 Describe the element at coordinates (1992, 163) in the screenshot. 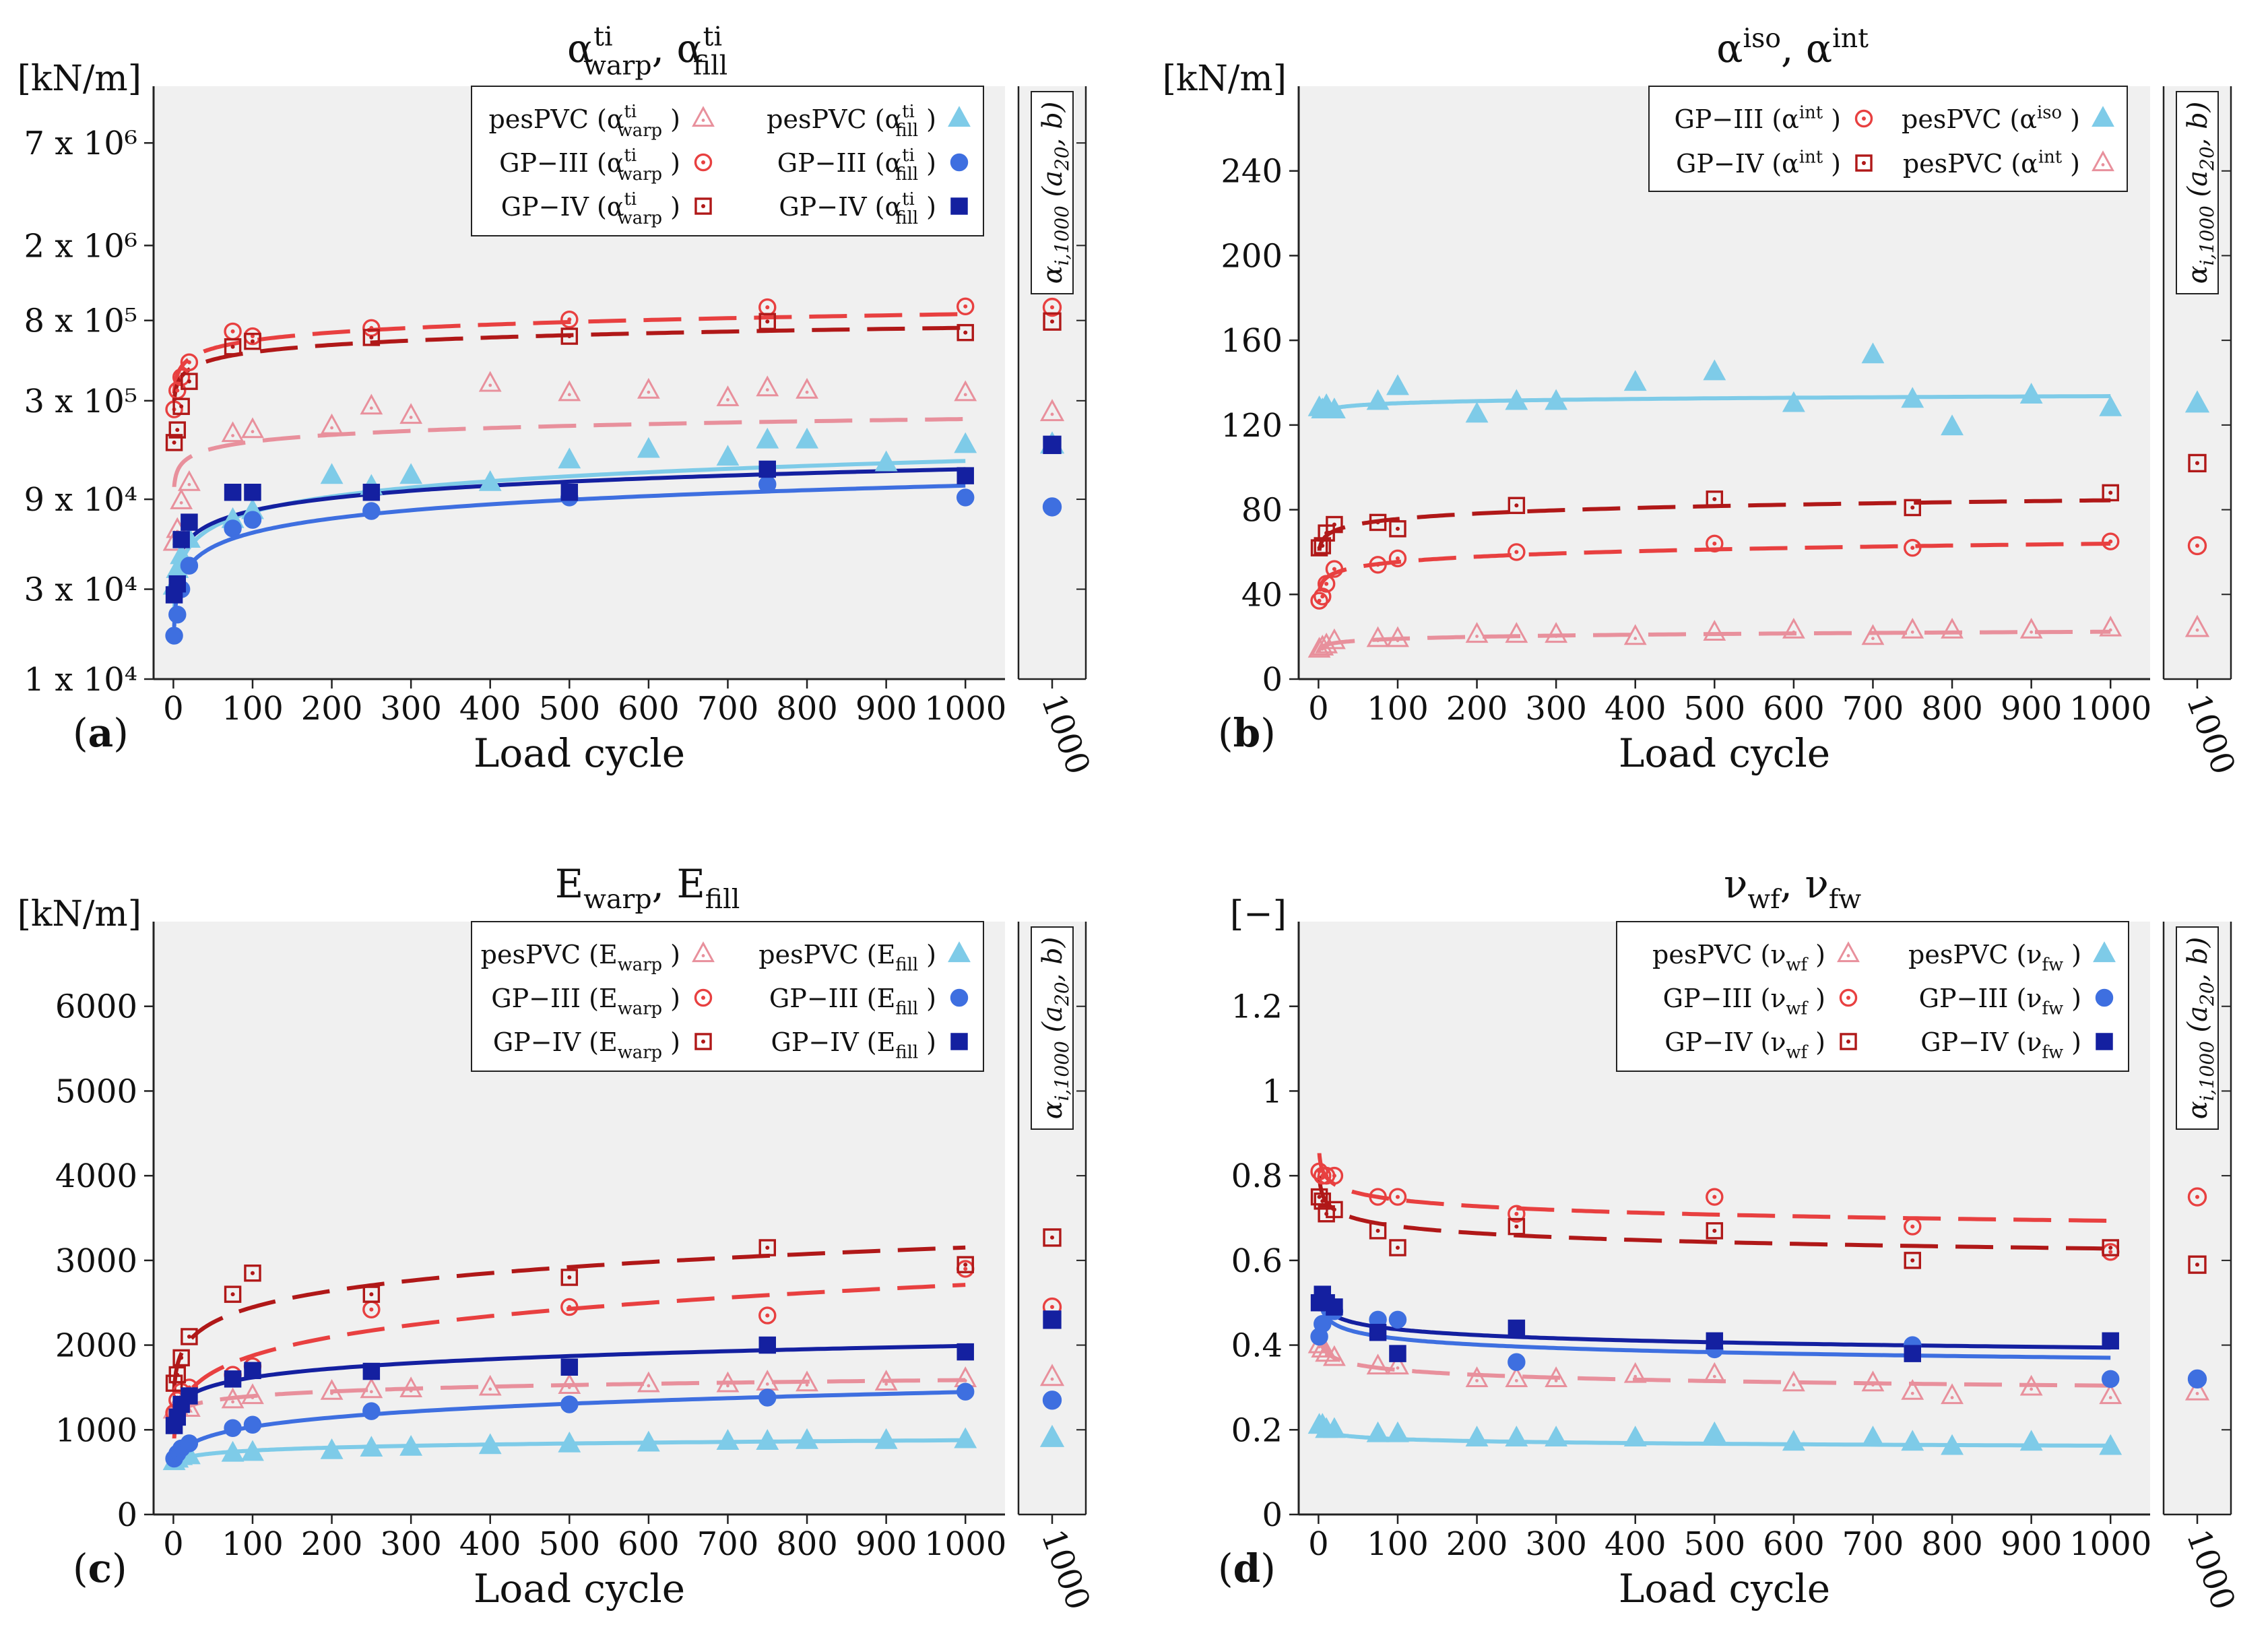

I see `legend-label: pesPVC (αint​ )` at that location.